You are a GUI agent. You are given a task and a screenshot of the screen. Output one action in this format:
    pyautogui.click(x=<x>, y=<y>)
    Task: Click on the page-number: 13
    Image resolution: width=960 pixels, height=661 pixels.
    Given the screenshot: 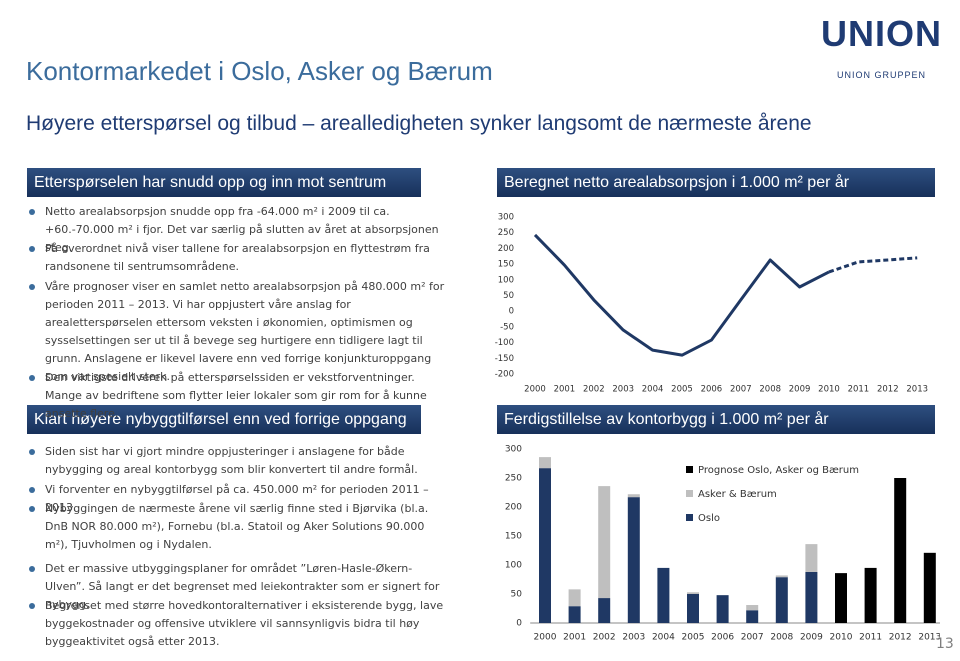 What is the action you would take?
    pyautogui.click(x=945, y=644)
    